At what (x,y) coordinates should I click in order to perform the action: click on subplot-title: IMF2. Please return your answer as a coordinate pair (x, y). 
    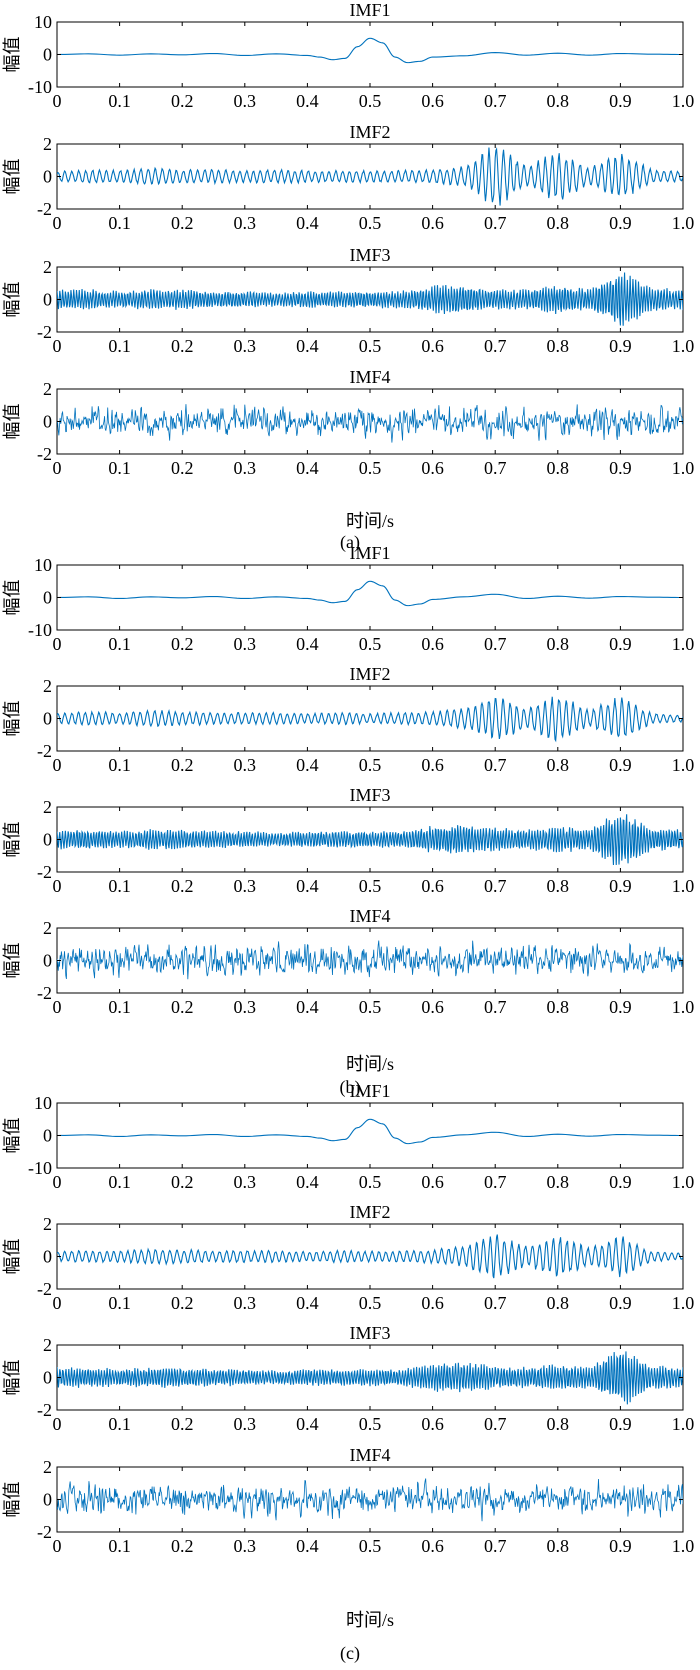
    Looking at the image, I should click on (369, 1212).